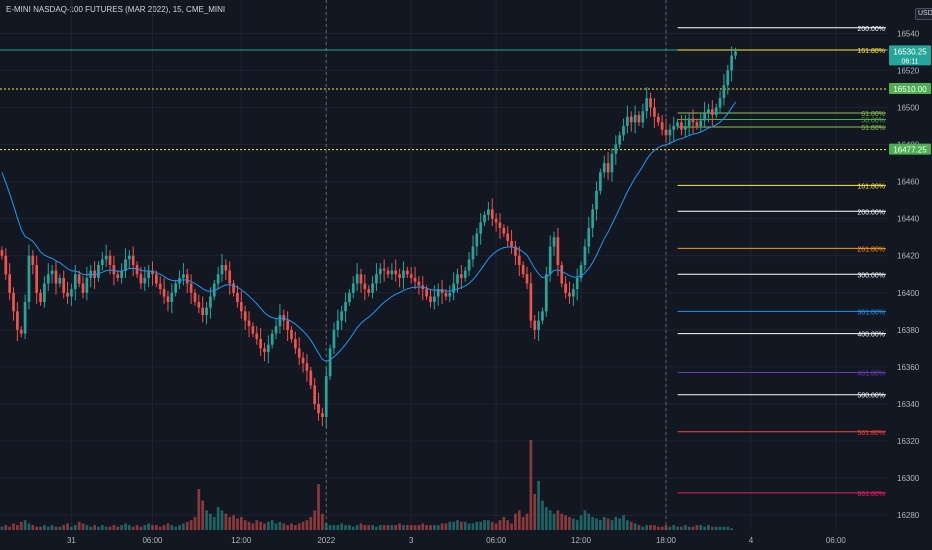 The image size is (932, 550). I want to click on currency-badge: USD, so click(923, 14).